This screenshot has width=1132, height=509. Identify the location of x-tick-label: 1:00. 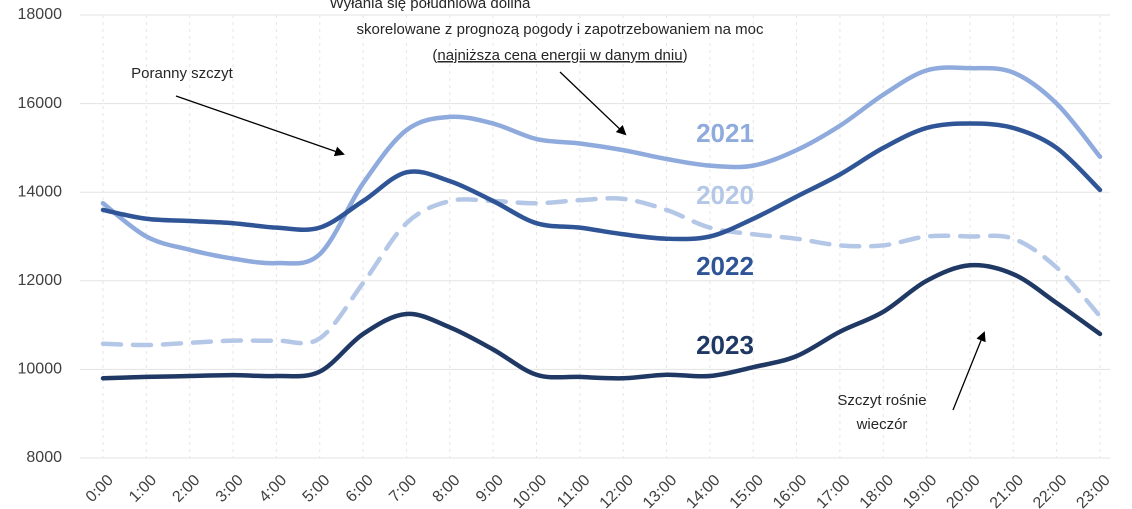
(143, 489).